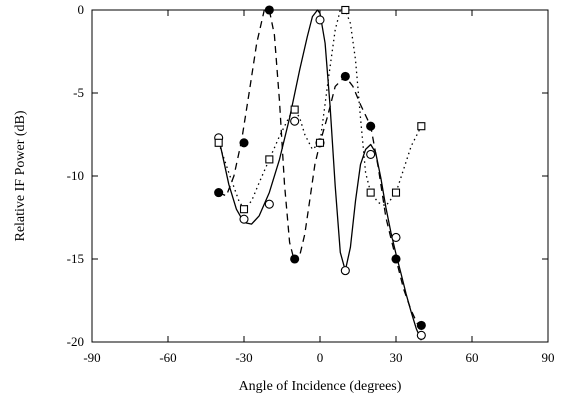 This screenshot has width=566, height=402. Describe the element at coordinates (243, 357) in the screenshot. I see `x-tick-label: -30` at that location.